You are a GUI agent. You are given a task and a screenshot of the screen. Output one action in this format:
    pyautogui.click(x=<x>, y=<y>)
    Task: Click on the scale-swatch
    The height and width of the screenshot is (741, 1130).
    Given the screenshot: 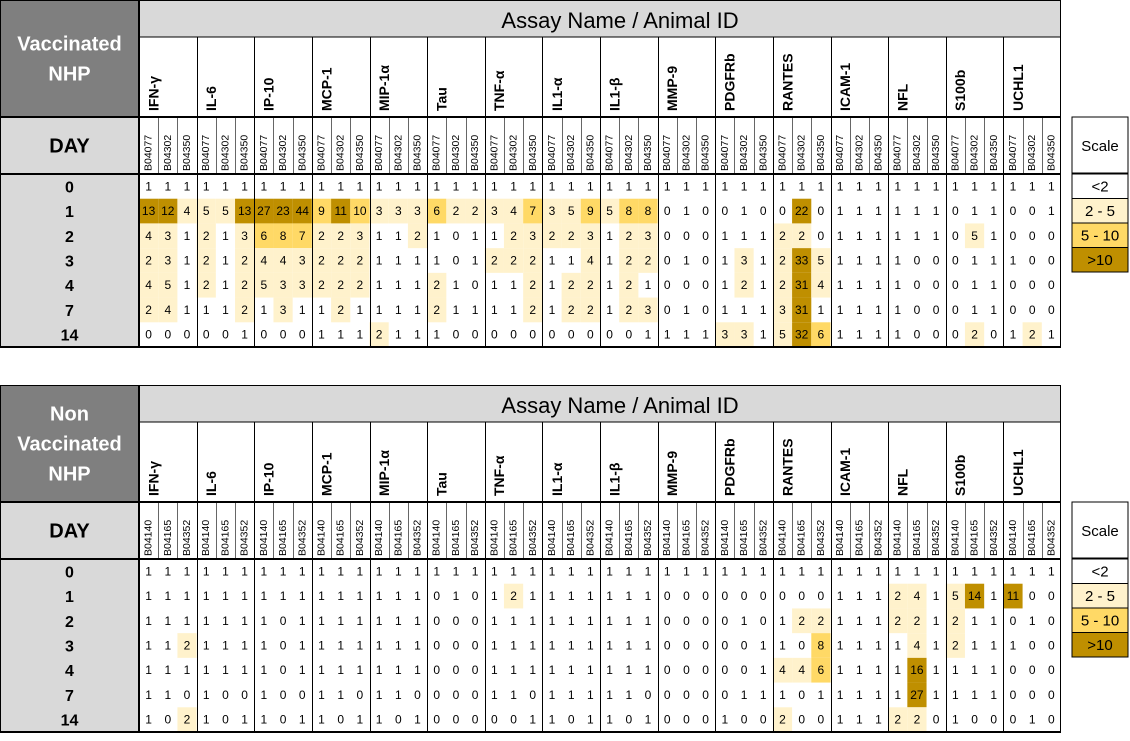 What is the action you would take?
    pyautogui.click(x=1100, y=211)
    